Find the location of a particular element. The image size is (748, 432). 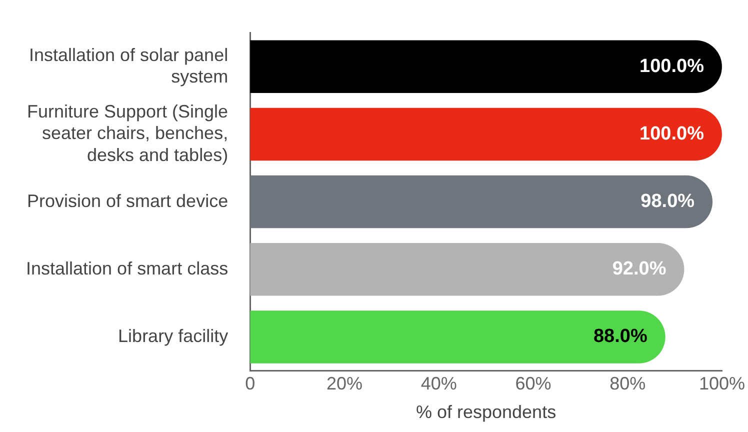

y-tick-label: Provision of smart device is located at coordinates (127, 200).